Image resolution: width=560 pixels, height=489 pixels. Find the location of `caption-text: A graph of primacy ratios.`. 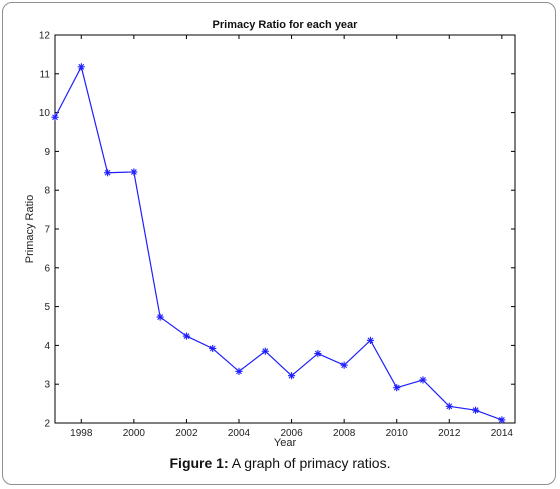

caption-text: A graph of primacy ratios. is located at coordinates (309, 463).